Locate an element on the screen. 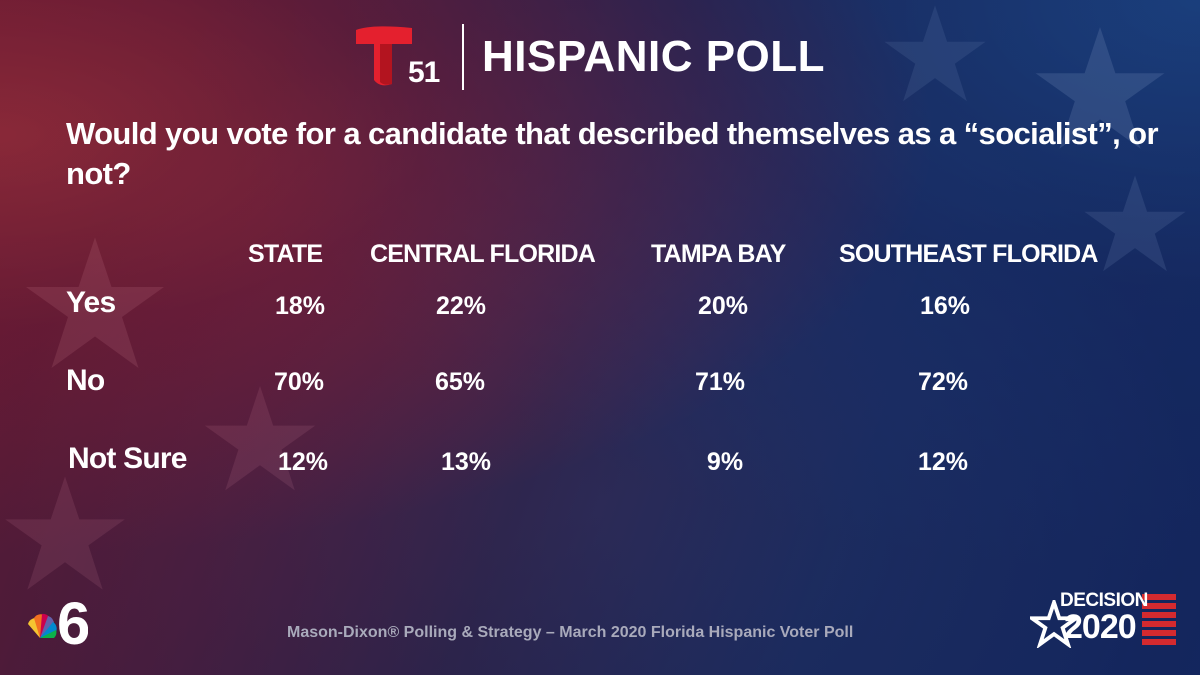  nbc-peacock-logo-icon: 6 is located at coordinates (59, 623).